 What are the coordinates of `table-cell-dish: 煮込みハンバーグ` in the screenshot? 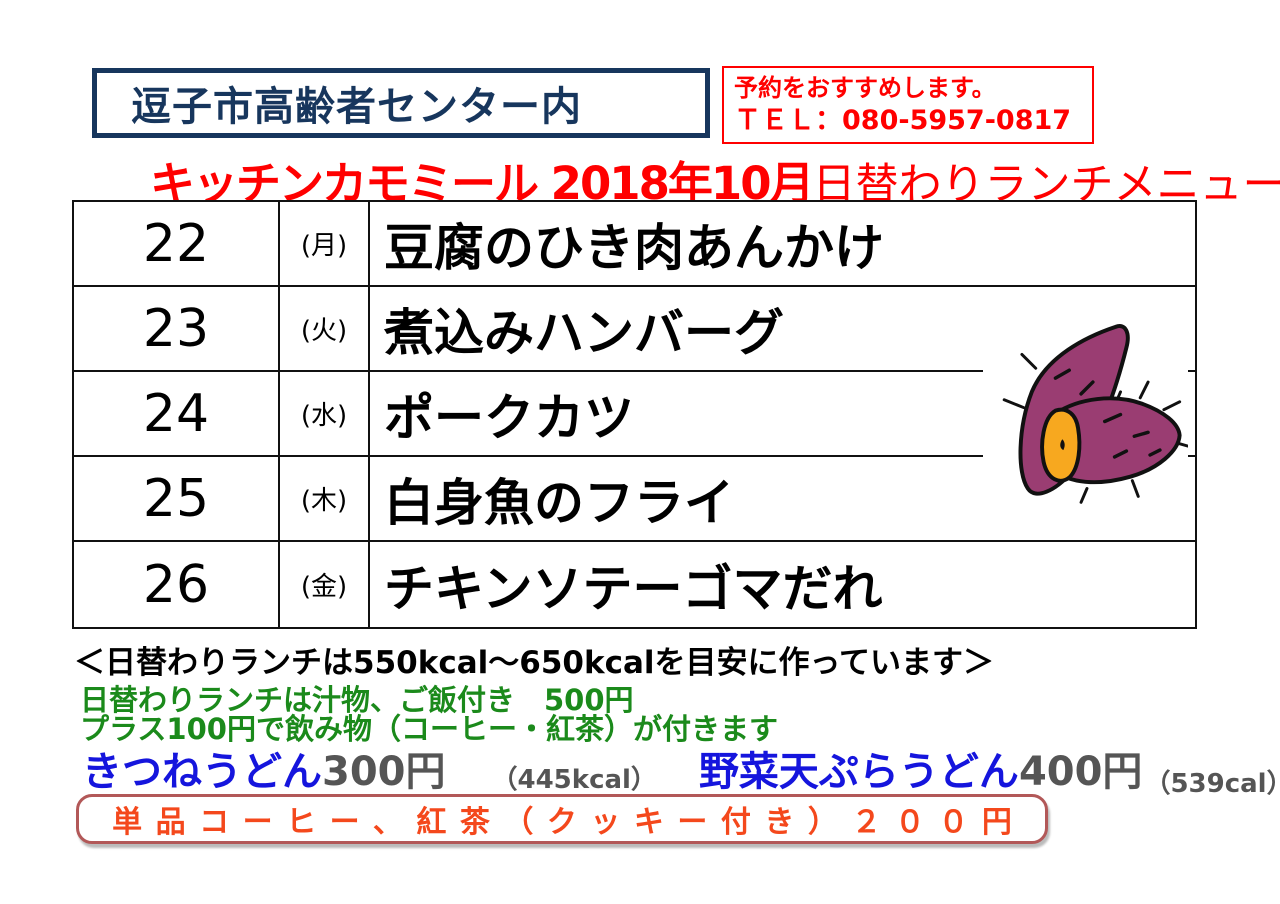 It's located at (782, 329).